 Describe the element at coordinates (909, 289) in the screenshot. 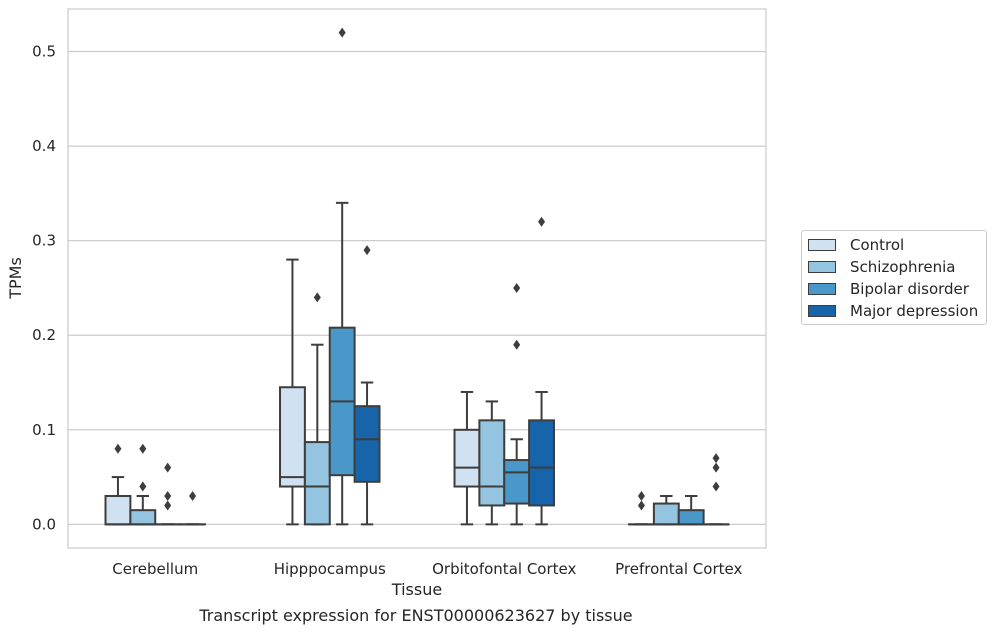

I see `legend-label-bipolar-disorder: Bipolar disorder` at that location.